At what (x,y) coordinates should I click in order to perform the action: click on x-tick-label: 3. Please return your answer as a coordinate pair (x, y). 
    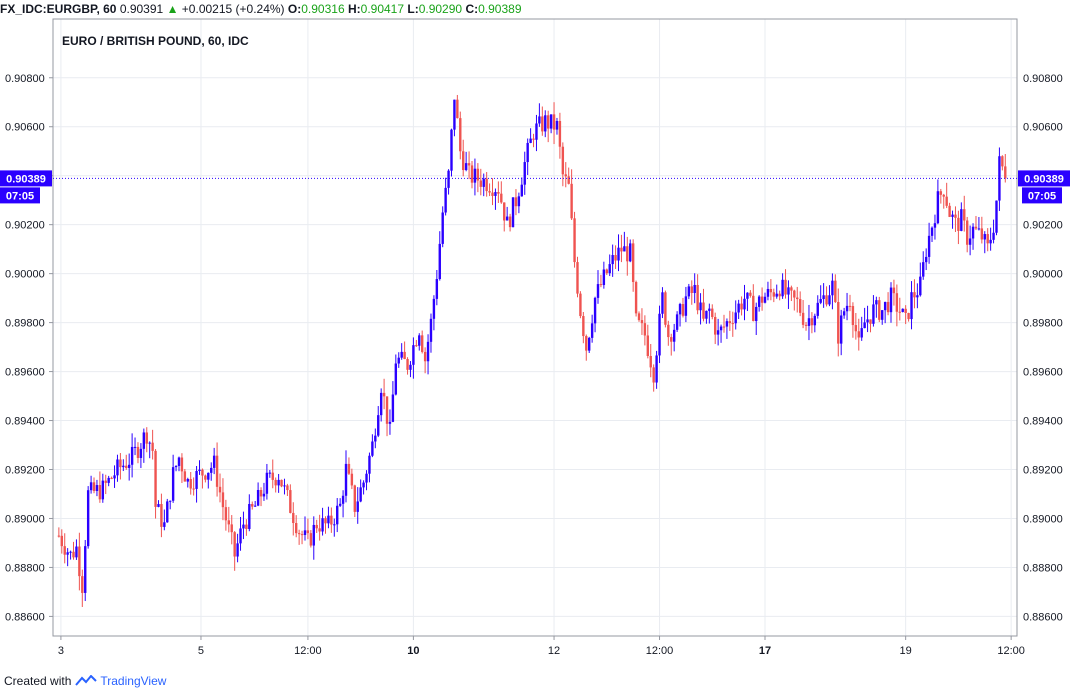
    Looking at the image, I should click on (61, 651).